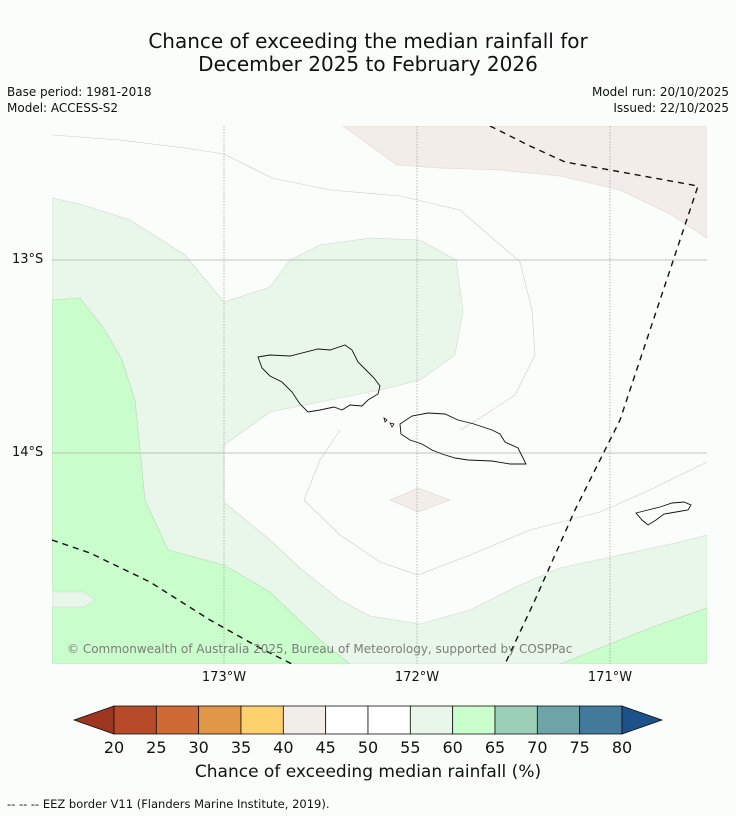 This screenshot has height=816, width=736. What do you see at coordinates (283, 747) in the screenshot?
I see `colorbar-tick-label: 40` at bounding box center [283, 747].